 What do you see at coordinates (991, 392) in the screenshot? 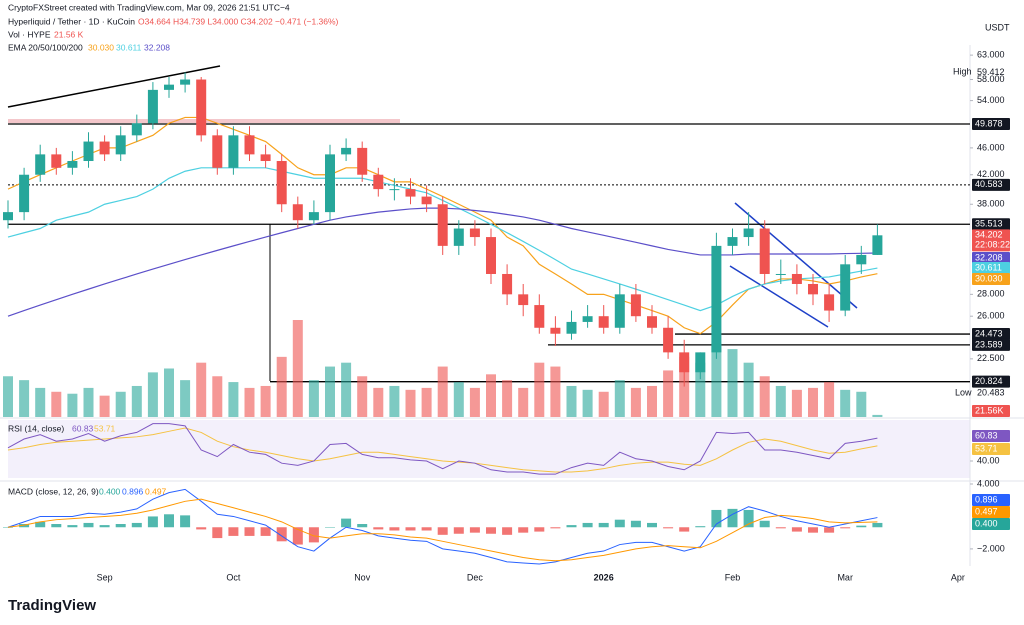
I see `low-value: 20.483` at bounding box center [991, 392].